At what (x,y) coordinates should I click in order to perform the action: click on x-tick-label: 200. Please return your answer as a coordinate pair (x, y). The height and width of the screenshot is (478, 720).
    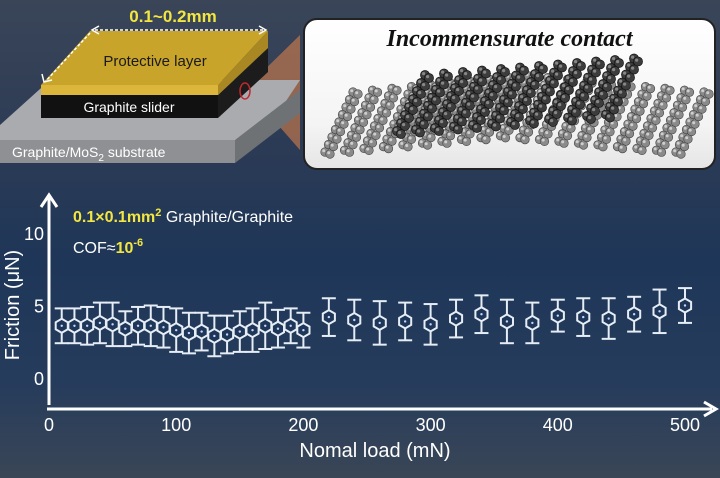
    Looking at the image, I should click on (303, 425).